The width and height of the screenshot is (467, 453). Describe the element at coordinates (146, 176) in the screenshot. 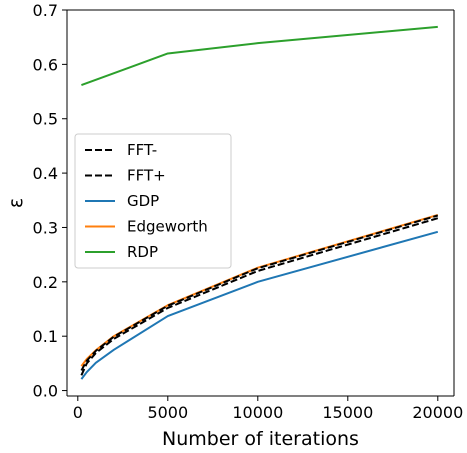

I see `legend-label: FFT+` at that location.